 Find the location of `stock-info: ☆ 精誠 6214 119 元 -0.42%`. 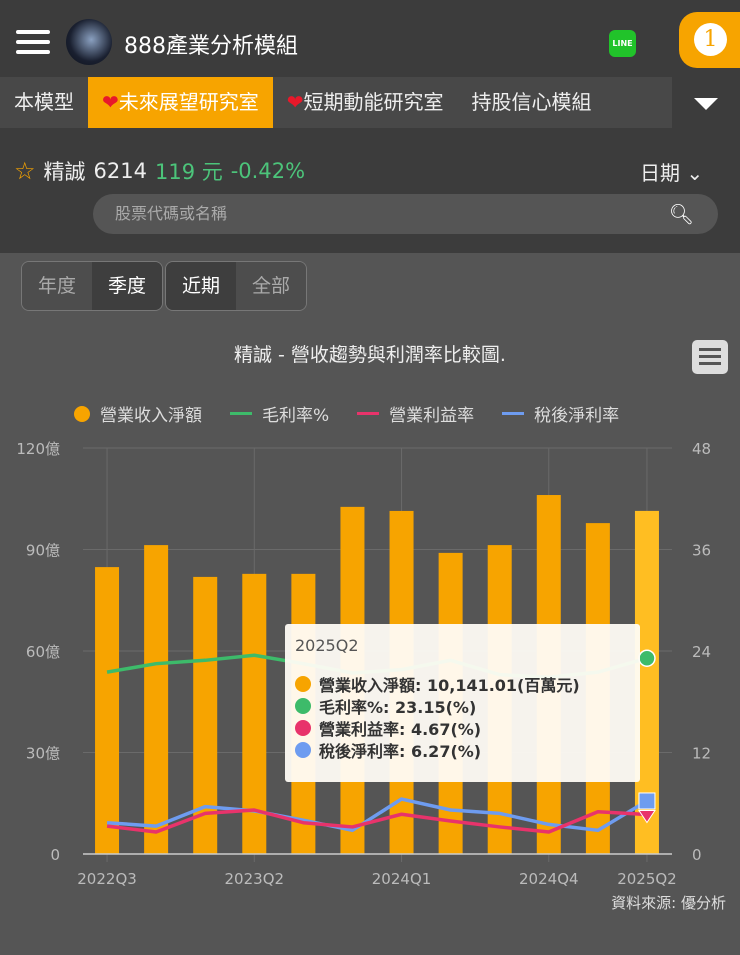

stock-info: ☆ 精誠 6214 119 元 -0.42% is located at coordinates (159, 171).